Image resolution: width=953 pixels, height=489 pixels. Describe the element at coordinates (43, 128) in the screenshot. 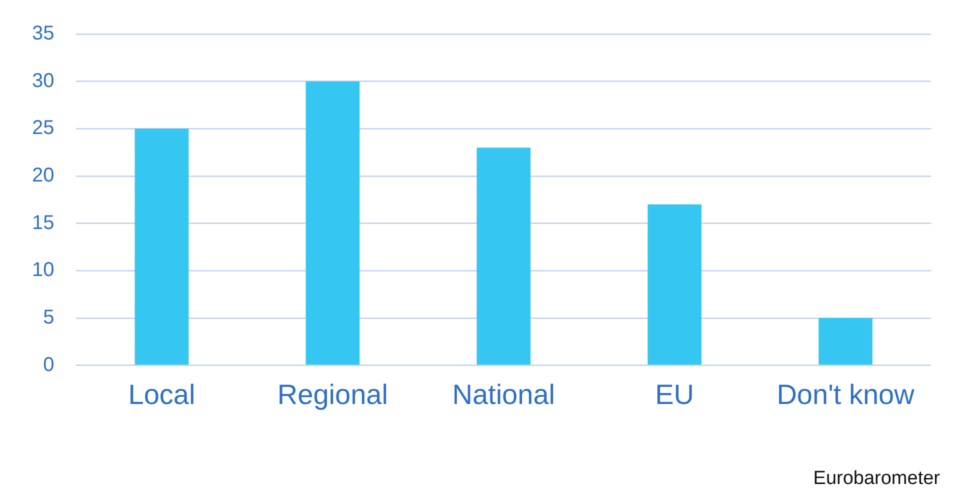

I see `y-tick-label: 25` at that location.